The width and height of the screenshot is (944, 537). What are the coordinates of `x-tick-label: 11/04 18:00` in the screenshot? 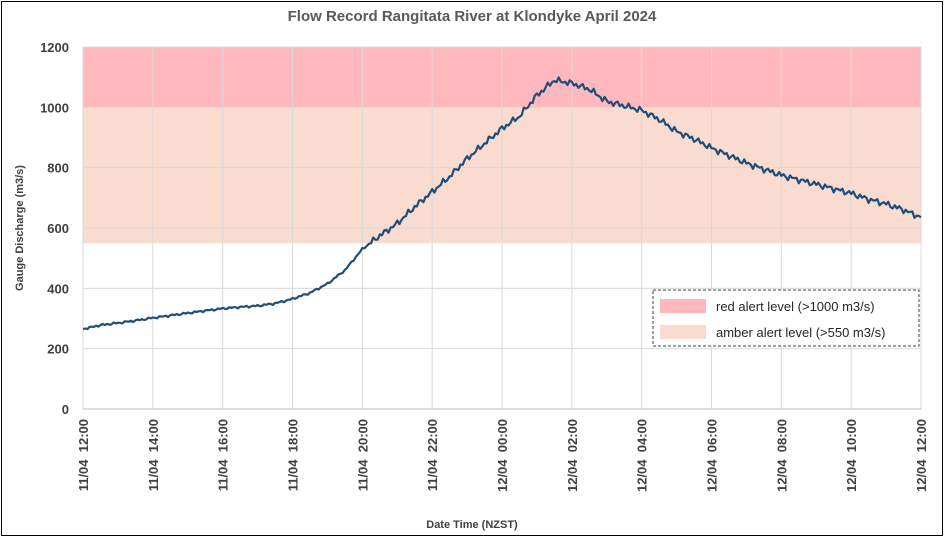 It's located at (293, 455).